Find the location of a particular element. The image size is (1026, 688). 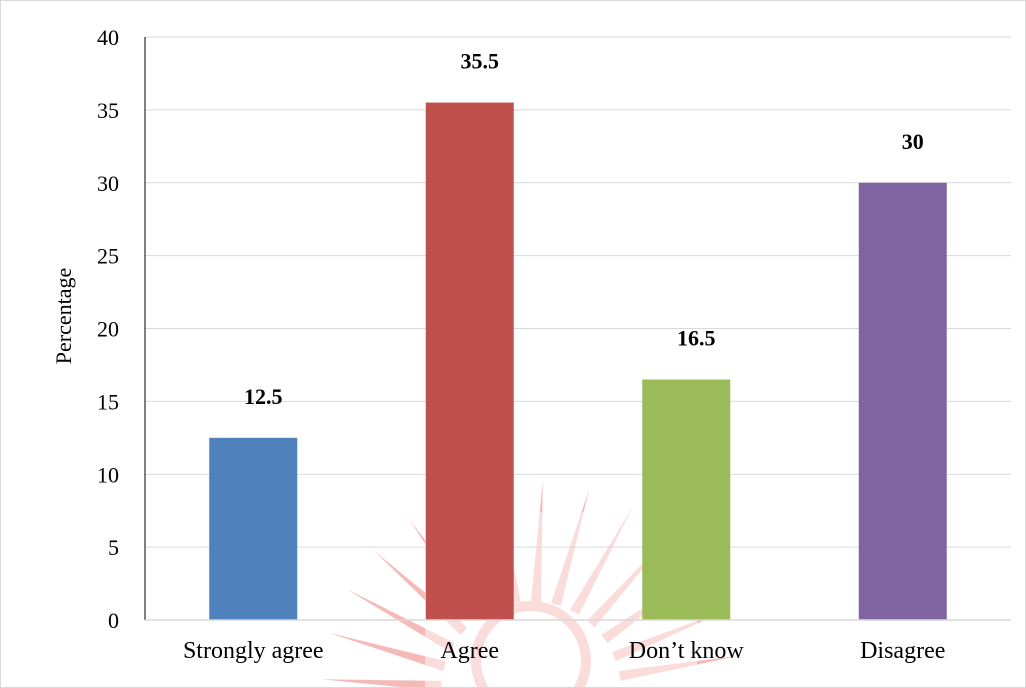

y-tick-label: 20 is located at coordinates (108, 329).